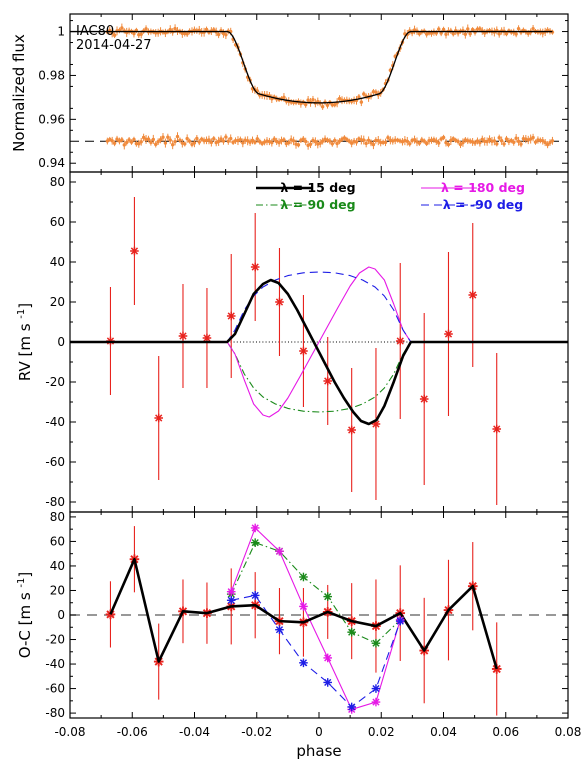 The width and height of the screenshot is (584, 764). Describe the element at coordinates (25, 615) in the screenshot. I see `oc-ylabel: O-C [m s -1]` at that location.